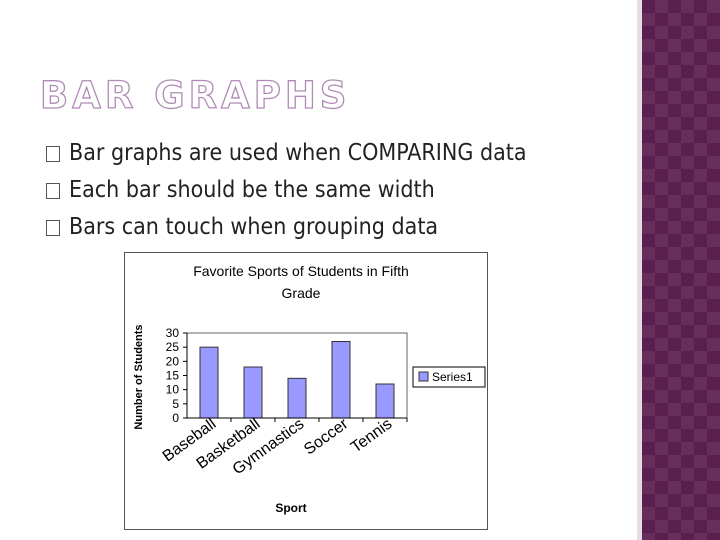  What do you see at coordinates (298, 152) in the screenshot?
I see `bullet-text: Bar graphs are used when COMPARING data` at bounding box center [298, 152].